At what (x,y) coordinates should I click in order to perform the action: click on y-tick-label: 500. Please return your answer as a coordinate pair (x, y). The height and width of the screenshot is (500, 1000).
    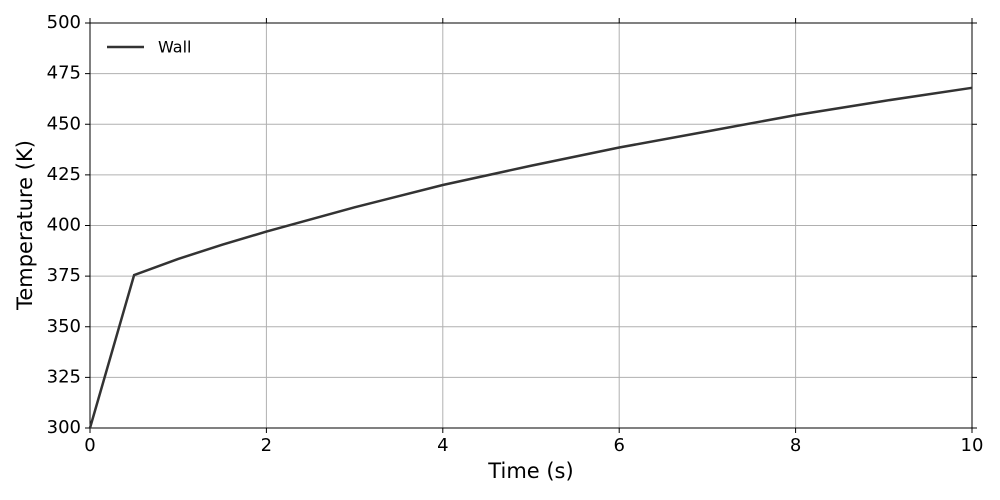
    Looking at the image, I should click on (64, 22).